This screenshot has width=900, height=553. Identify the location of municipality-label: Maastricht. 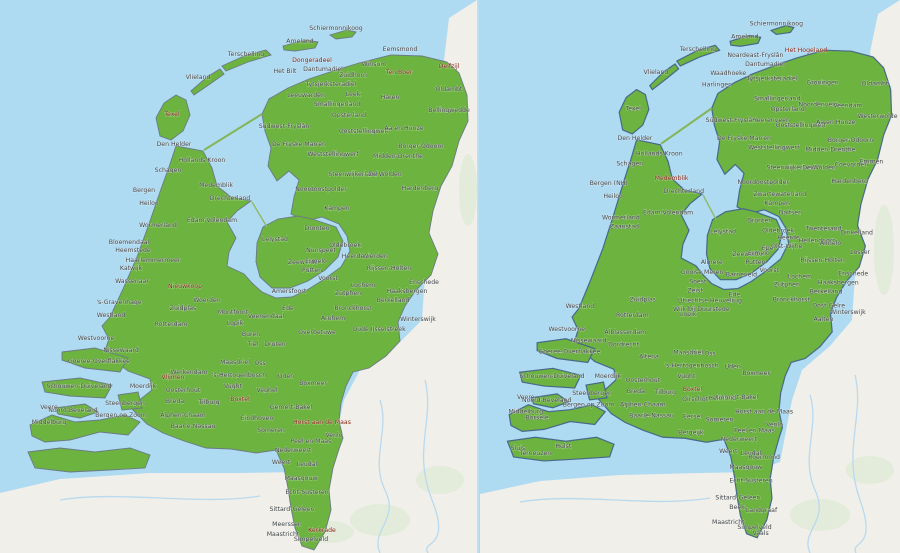
(283, 534).